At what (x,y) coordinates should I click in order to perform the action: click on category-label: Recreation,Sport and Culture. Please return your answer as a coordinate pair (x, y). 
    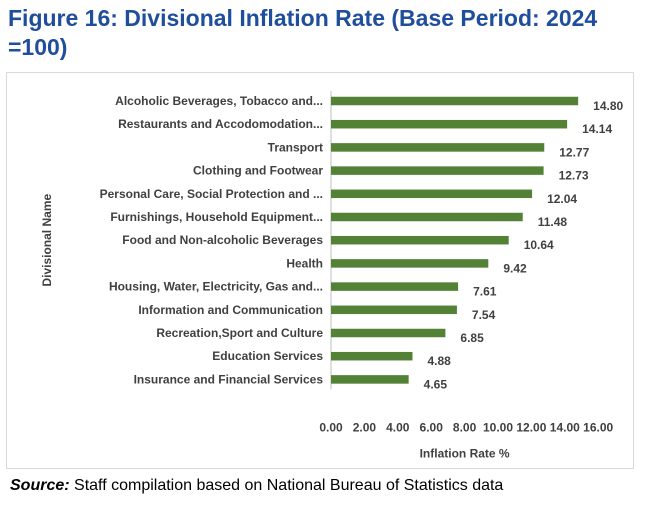
    Looking at the image, I should click on (239, 333).